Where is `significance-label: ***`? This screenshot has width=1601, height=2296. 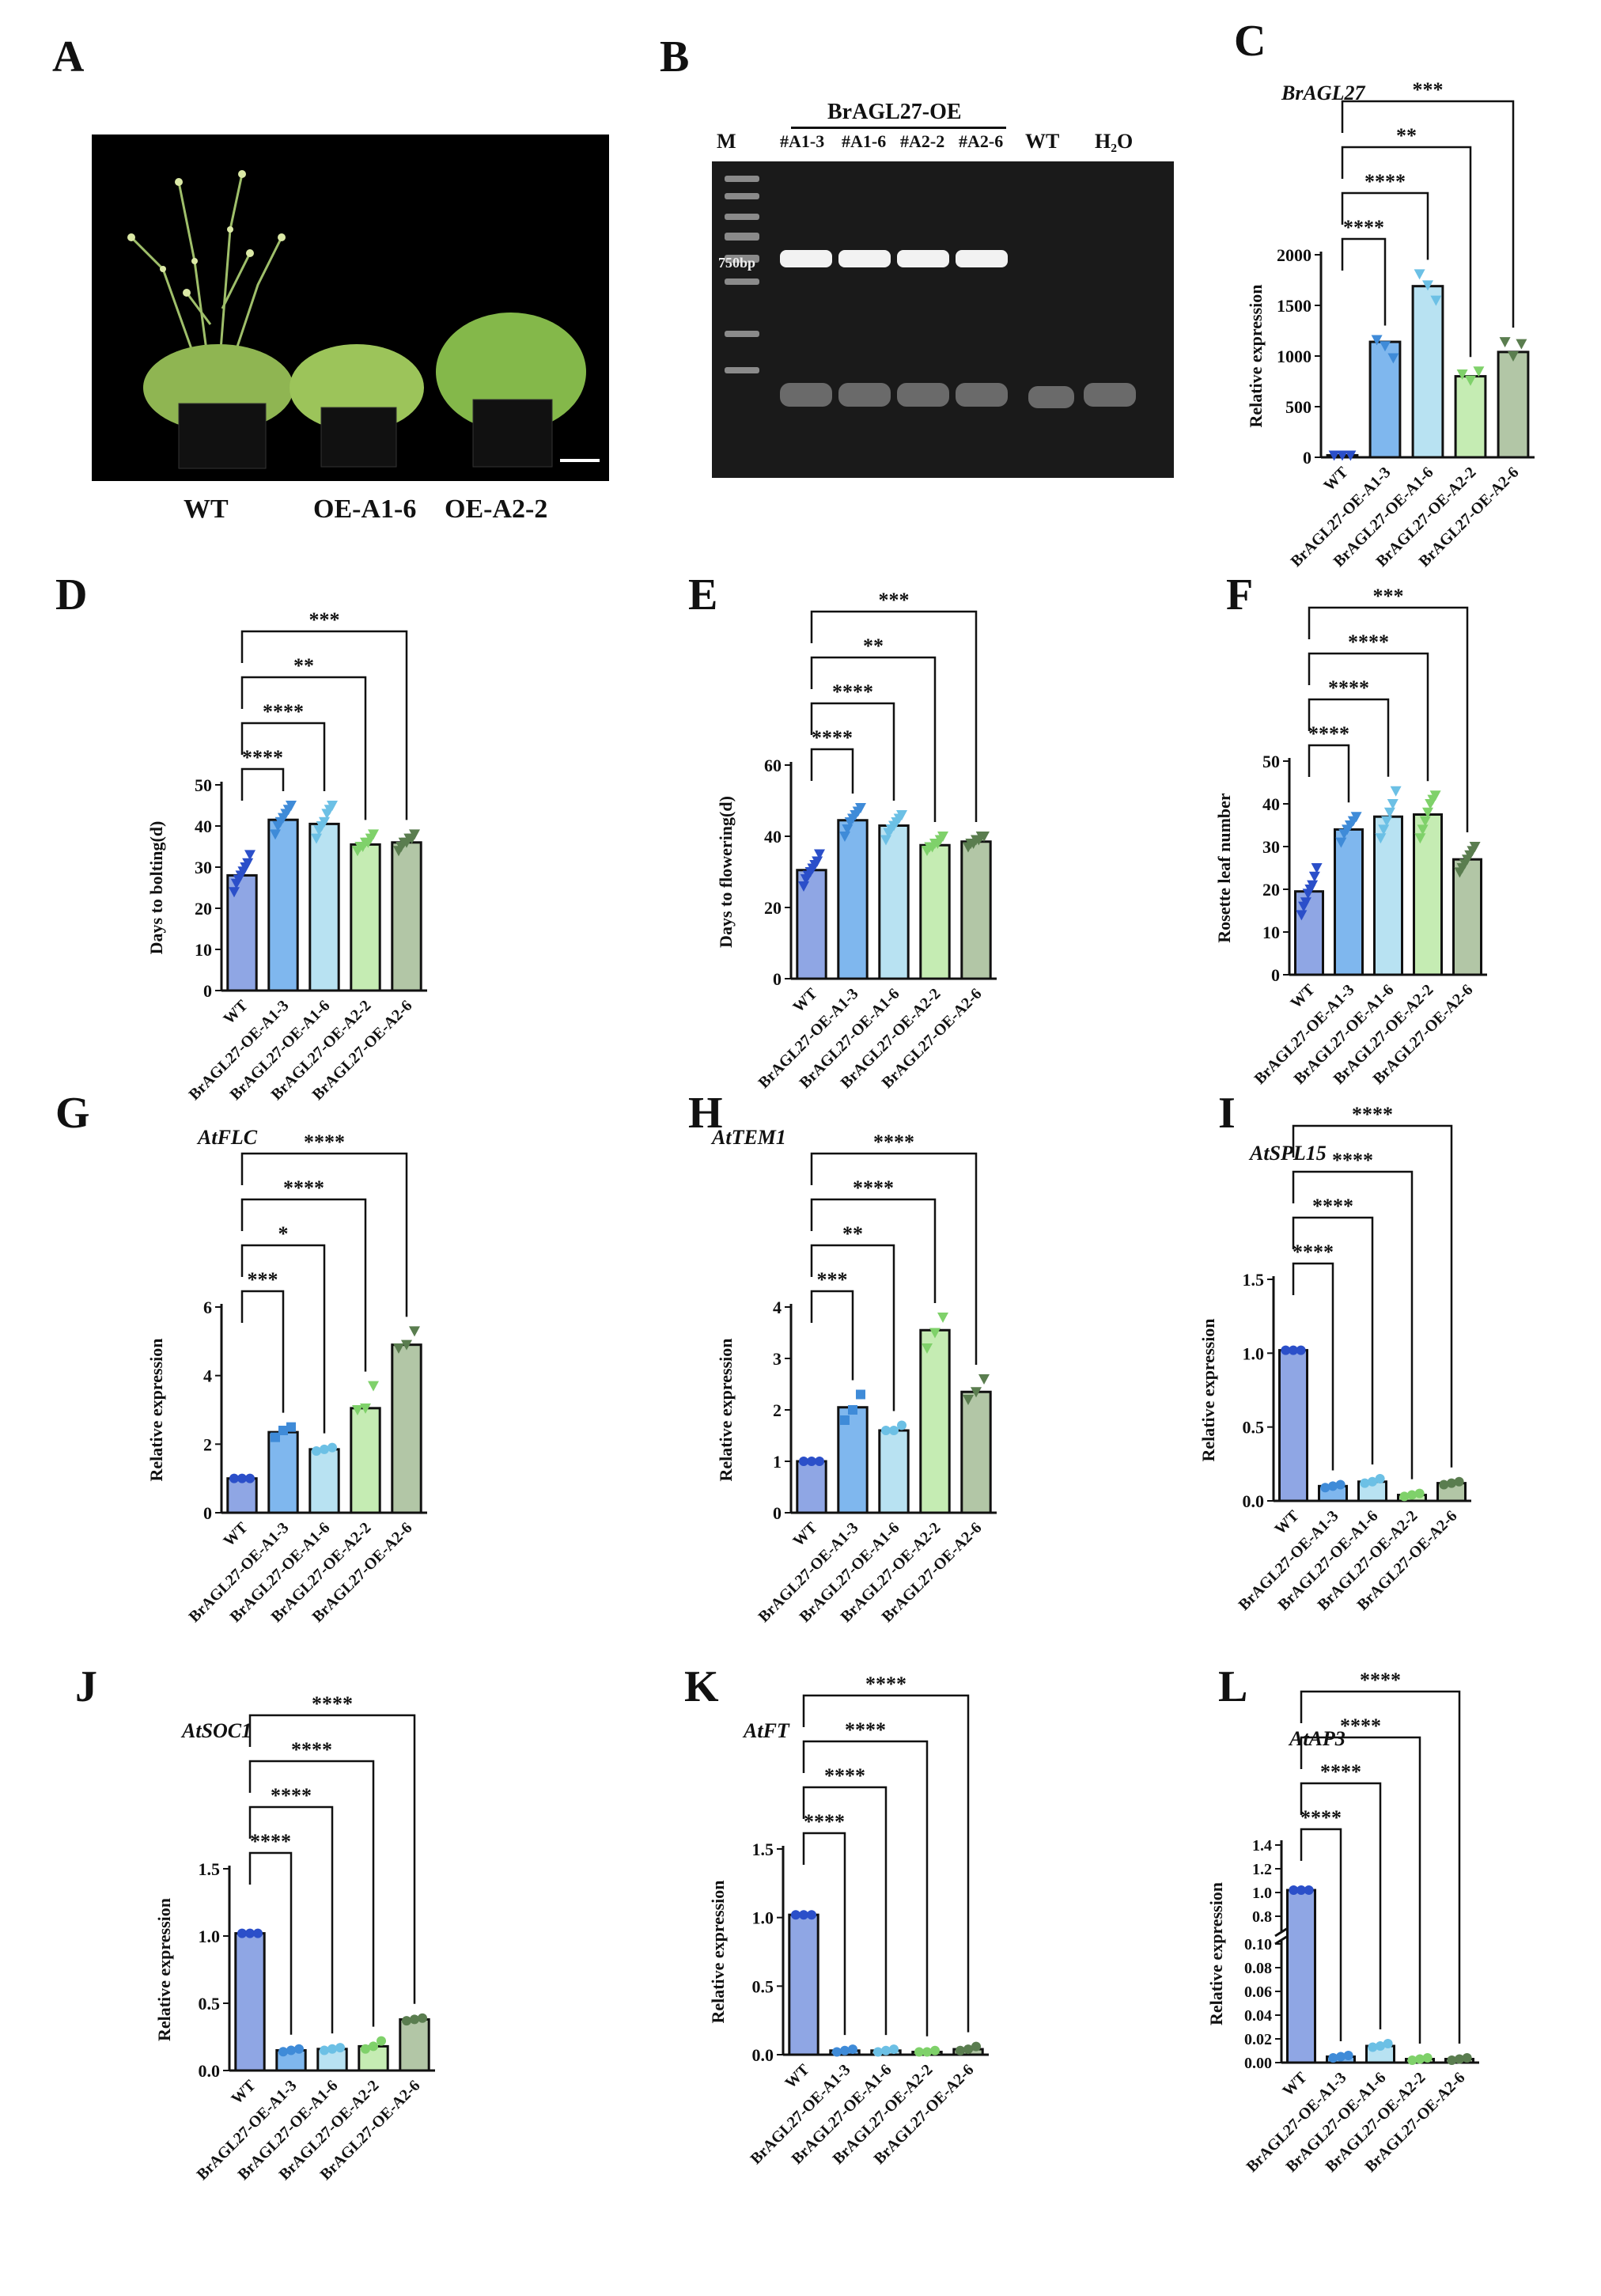 significance-label: *** is located at coordinates (324, 619).